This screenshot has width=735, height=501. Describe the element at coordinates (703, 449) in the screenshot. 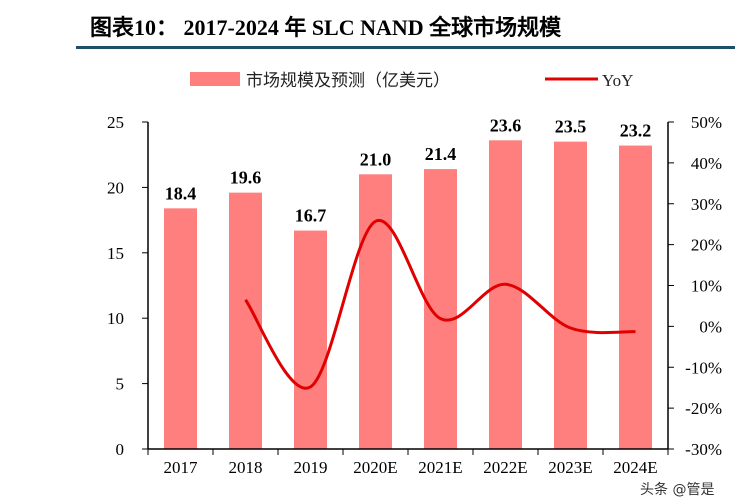

I see `right-tick-label: -30%` at that location.